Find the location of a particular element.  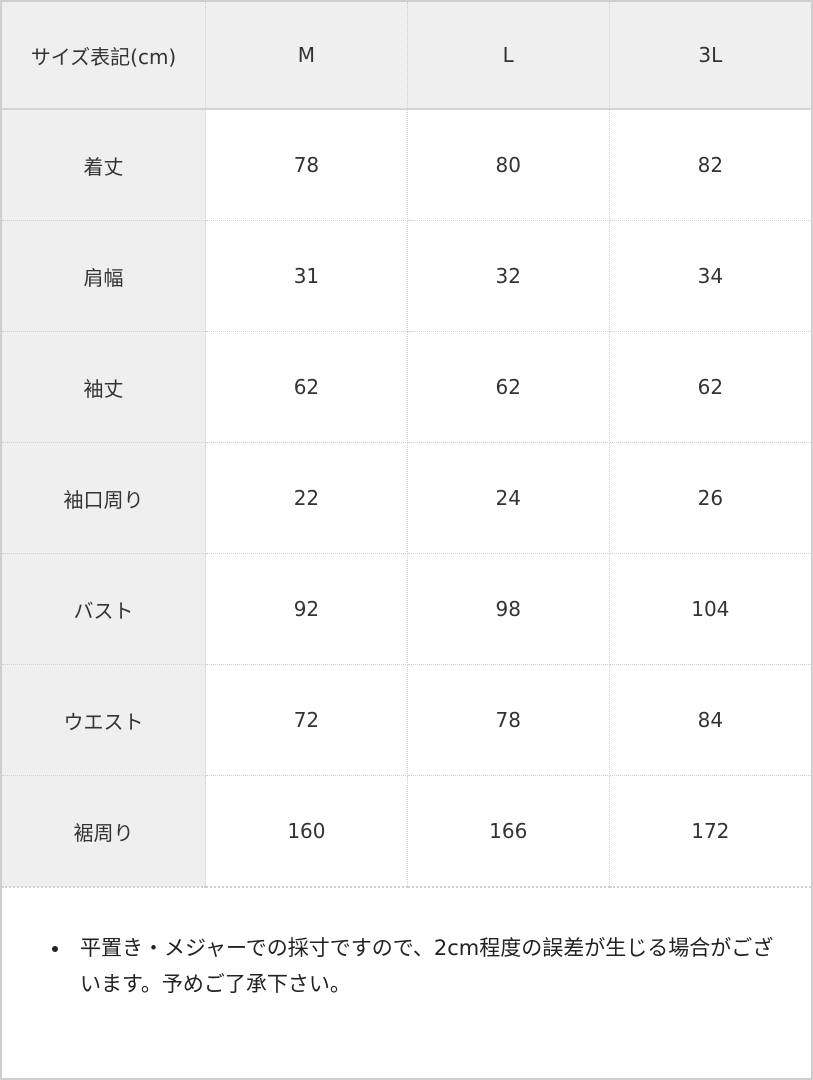

row-label: 着丈 is located at coordinates (104, 165).